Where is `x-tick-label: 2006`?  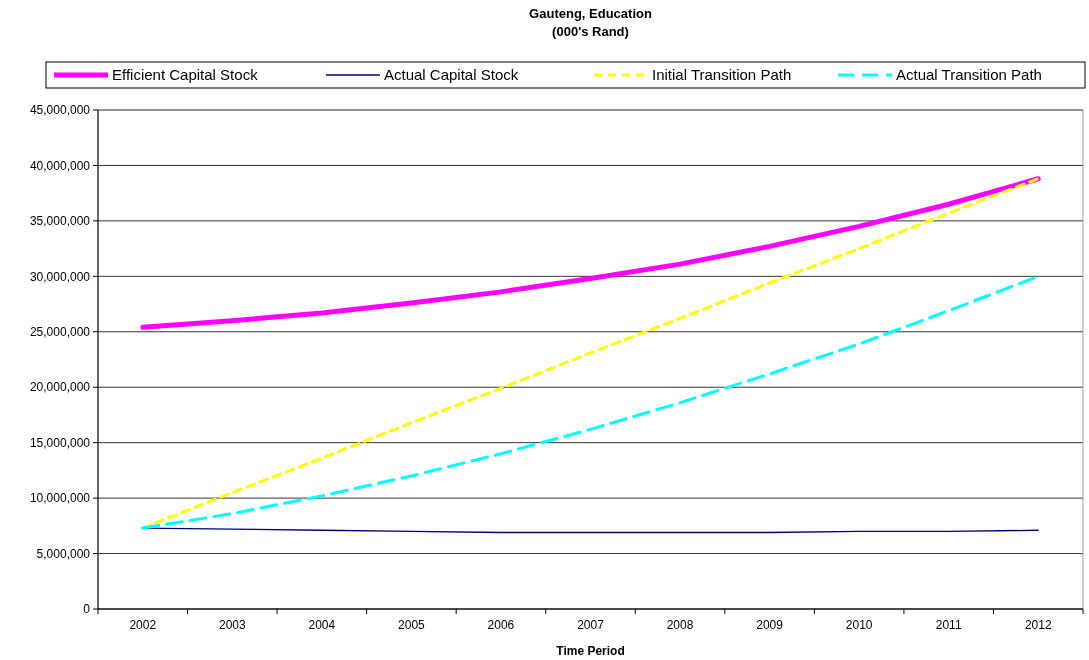 x-tick-label: 2006 is located at coordinates (501, 625).